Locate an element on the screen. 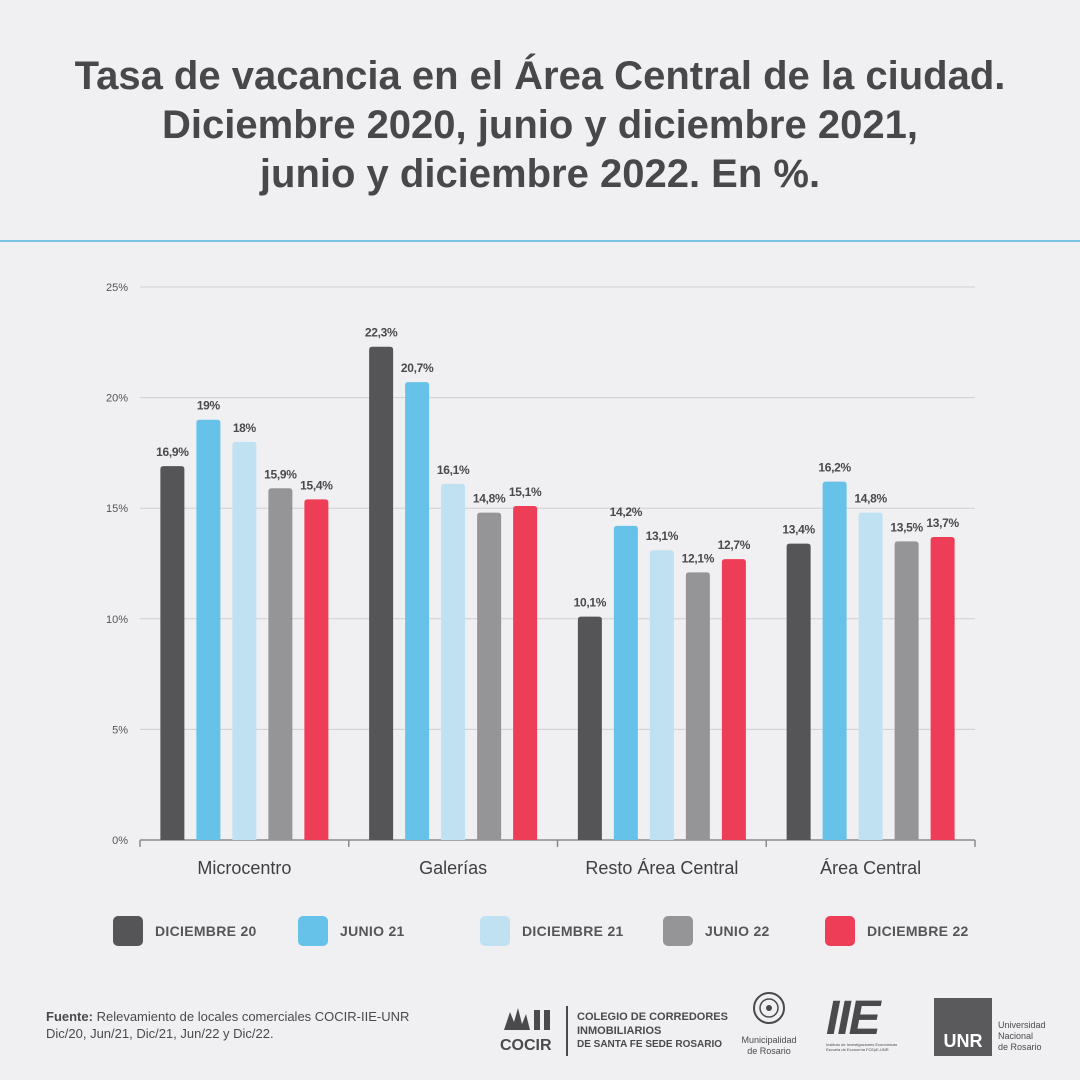 The width and height of the screenshot is (1080, 1080). cocir-line-2: INMOBILIARIOS is located at coordinates (619, 1031).